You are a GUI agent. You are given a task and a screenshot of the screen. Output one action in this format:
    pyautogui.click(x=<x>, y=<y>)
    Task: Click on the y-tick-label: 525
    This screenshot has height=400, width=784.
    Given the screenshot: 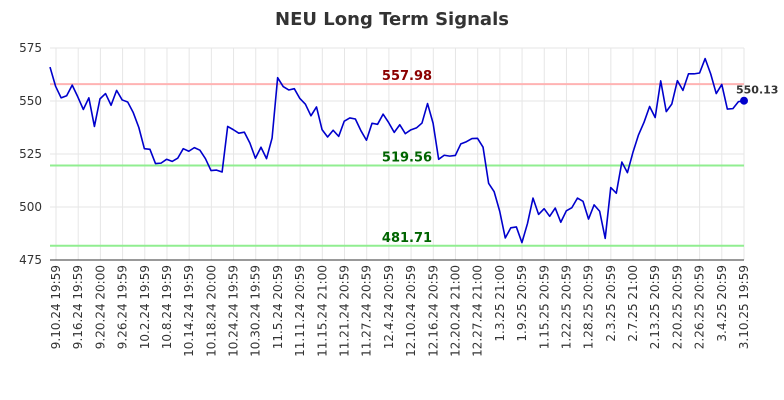 What is the action you would take?
    pyautogui.click(x=30, y=154)
    